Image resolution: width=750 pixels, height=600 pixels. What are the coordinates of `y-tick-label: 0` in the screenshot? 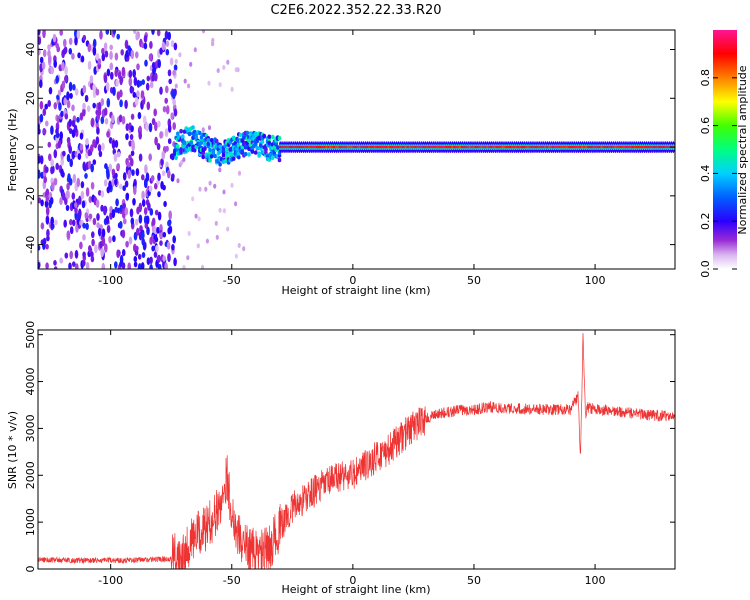 It's located at (30, 147).